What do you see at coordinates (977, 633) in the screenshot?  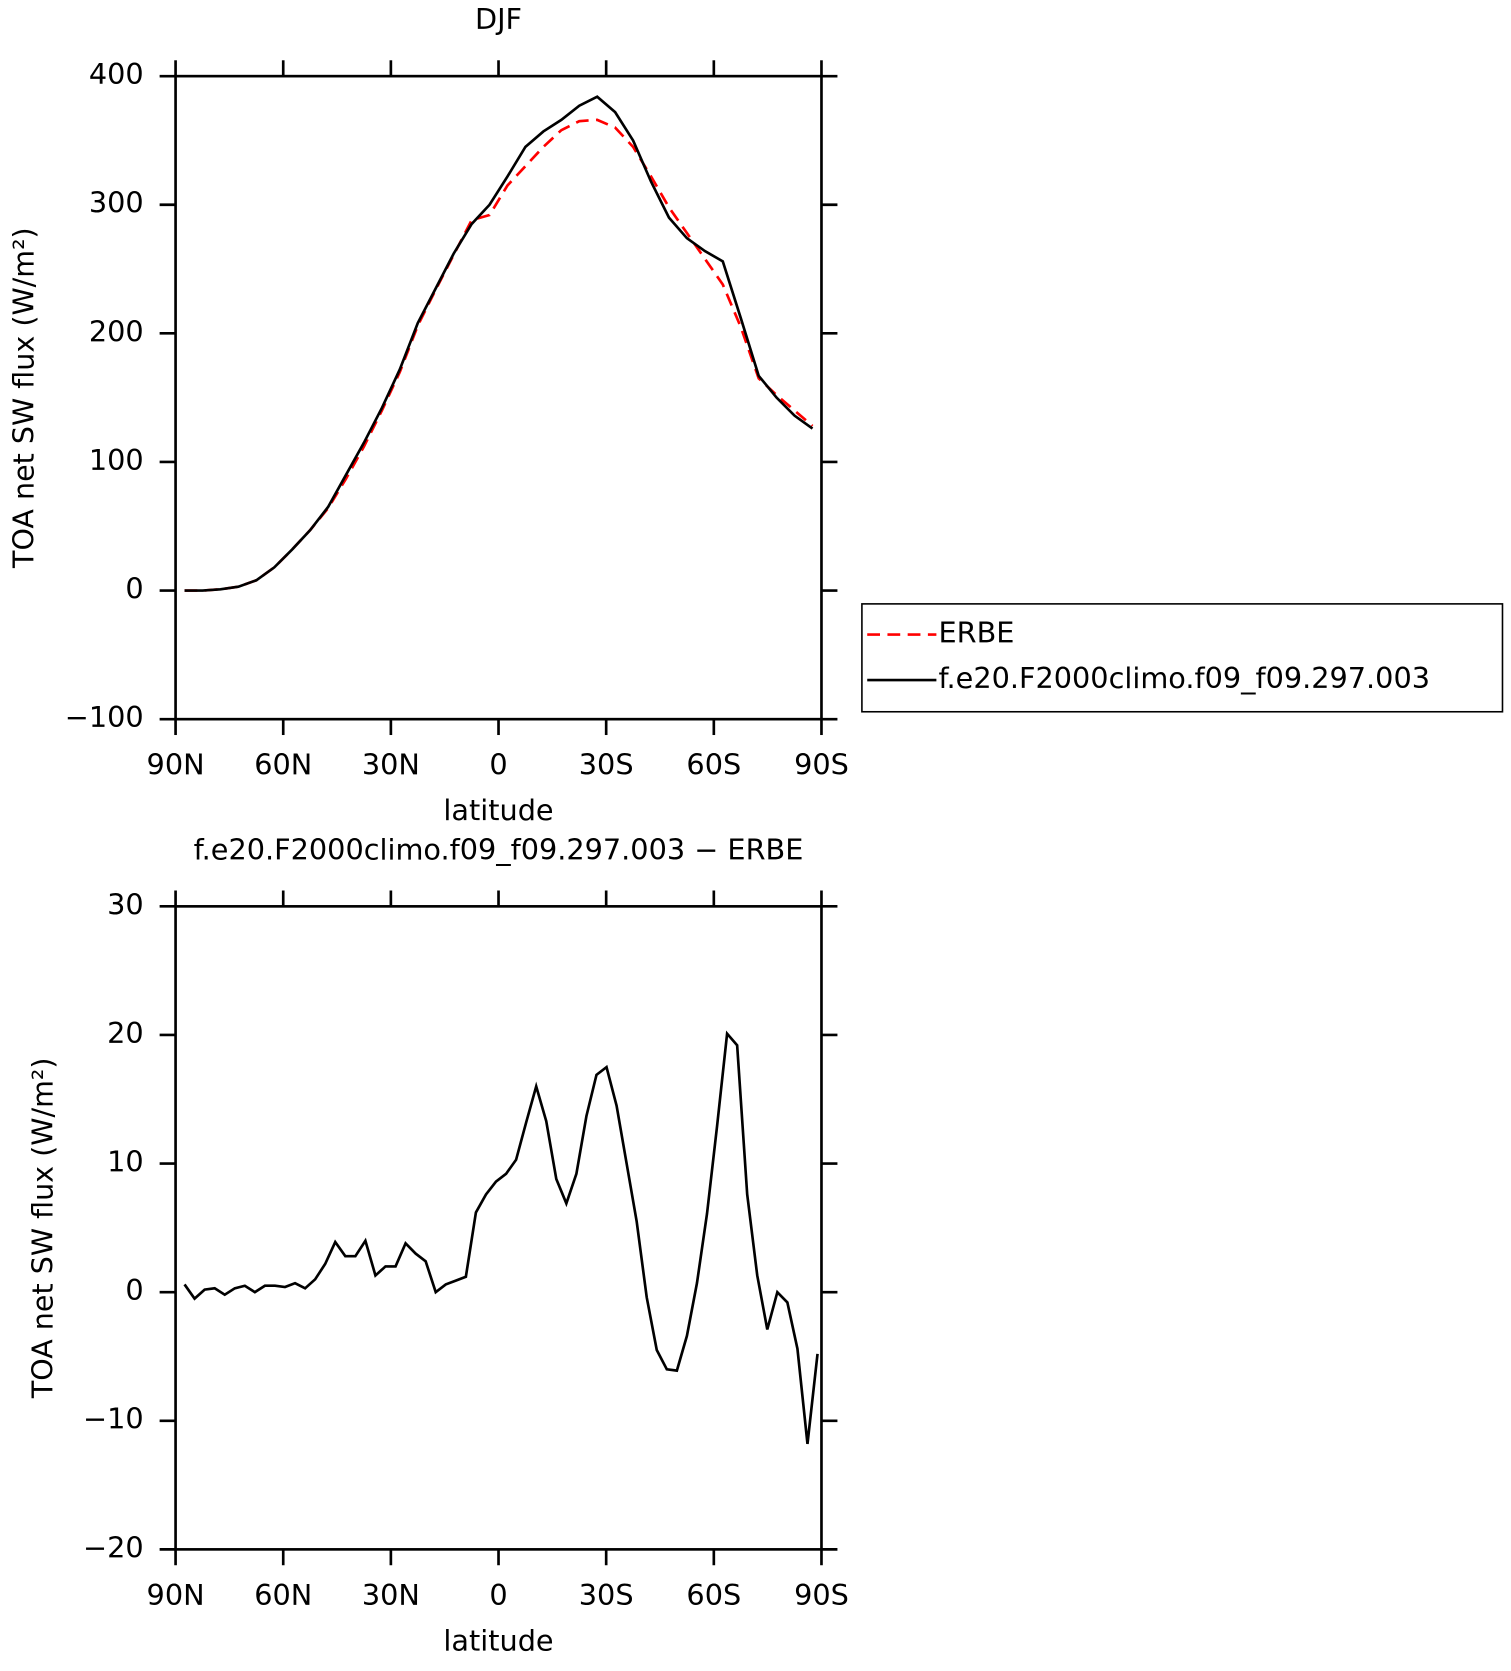 I see `legend-label: ERBE` at bounding box center [977, 633].